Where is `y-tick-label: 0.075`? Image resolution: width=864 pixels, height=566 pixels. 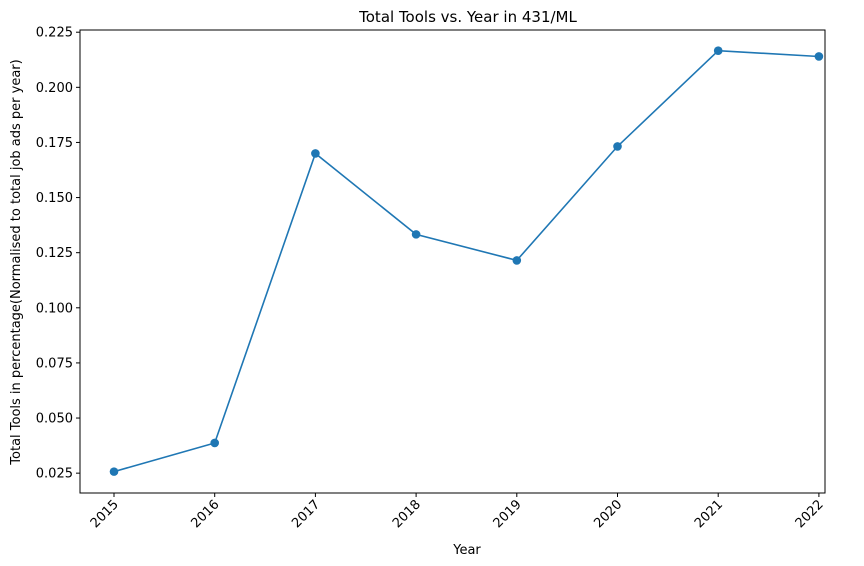
y-tick-label: 0.075 is located at coordinates (54, 363).